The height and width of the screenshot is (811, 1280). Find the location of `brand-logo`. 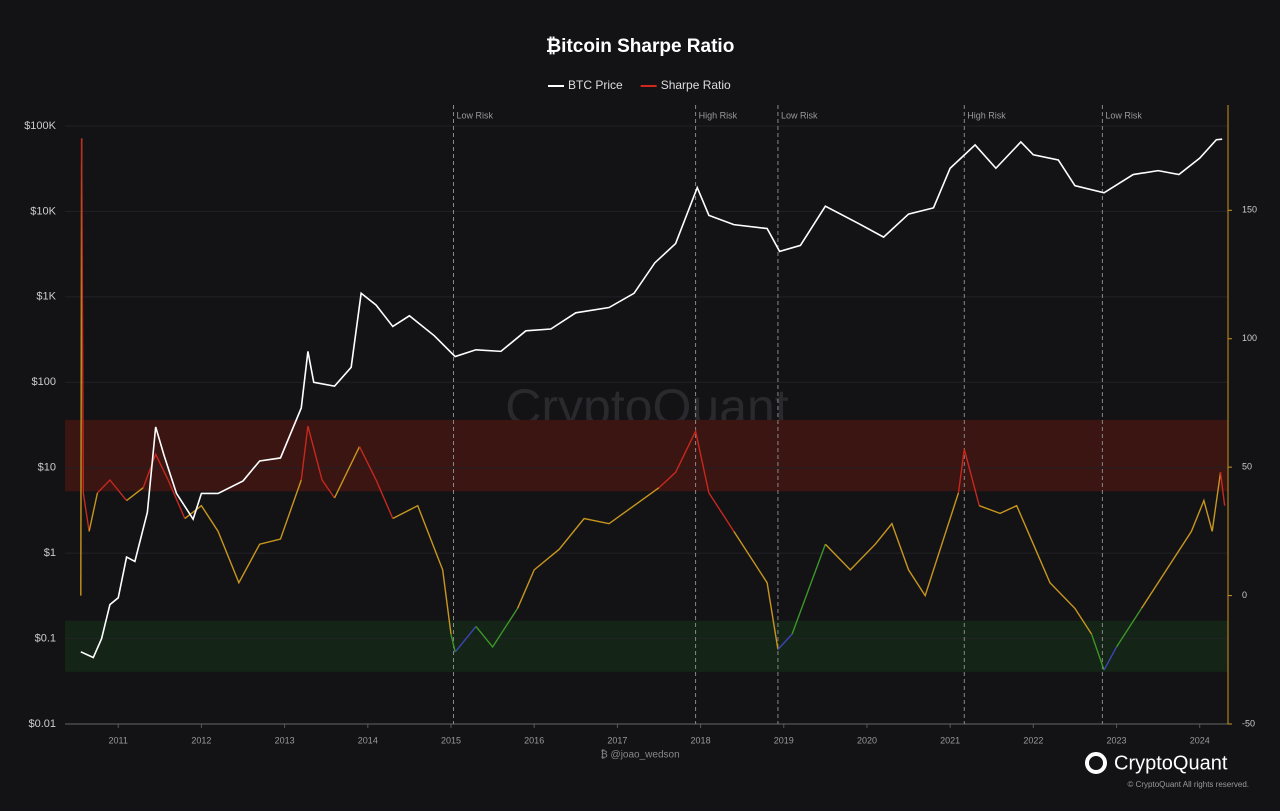

brand-logo is located at coordinates (1096, 763).